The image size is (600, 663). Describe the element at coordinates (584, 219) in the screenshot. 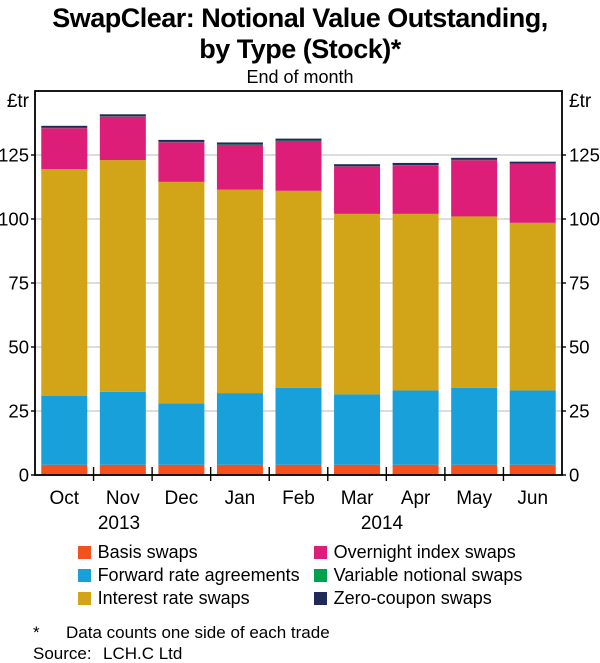

I see `y-axis-label-right: 100` at that location.